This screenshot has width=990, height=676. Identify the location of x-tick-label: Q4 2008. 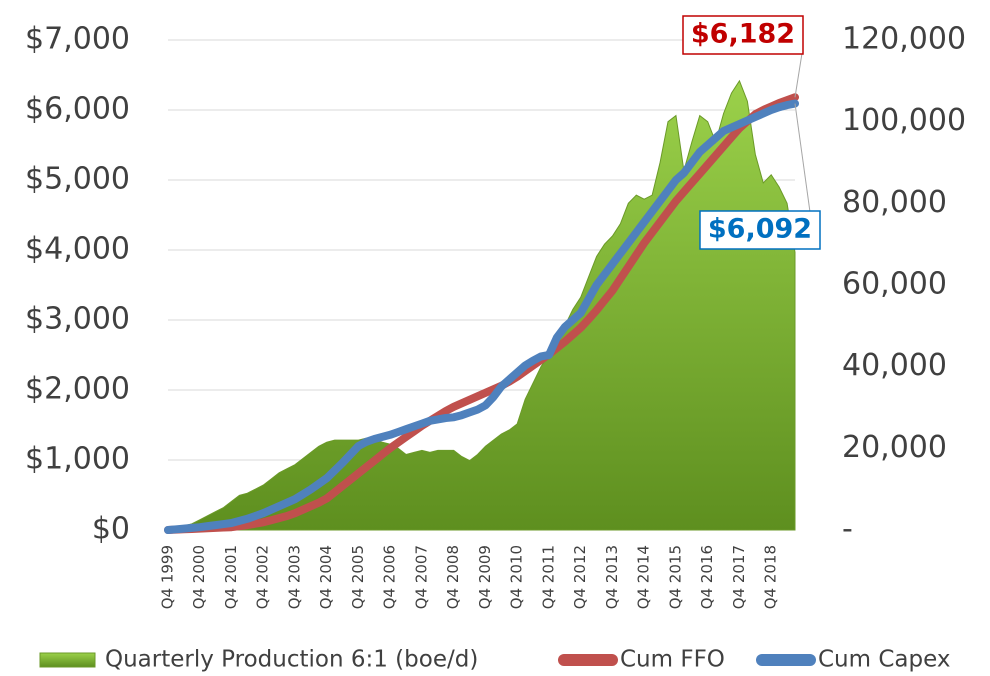
(453, 577).